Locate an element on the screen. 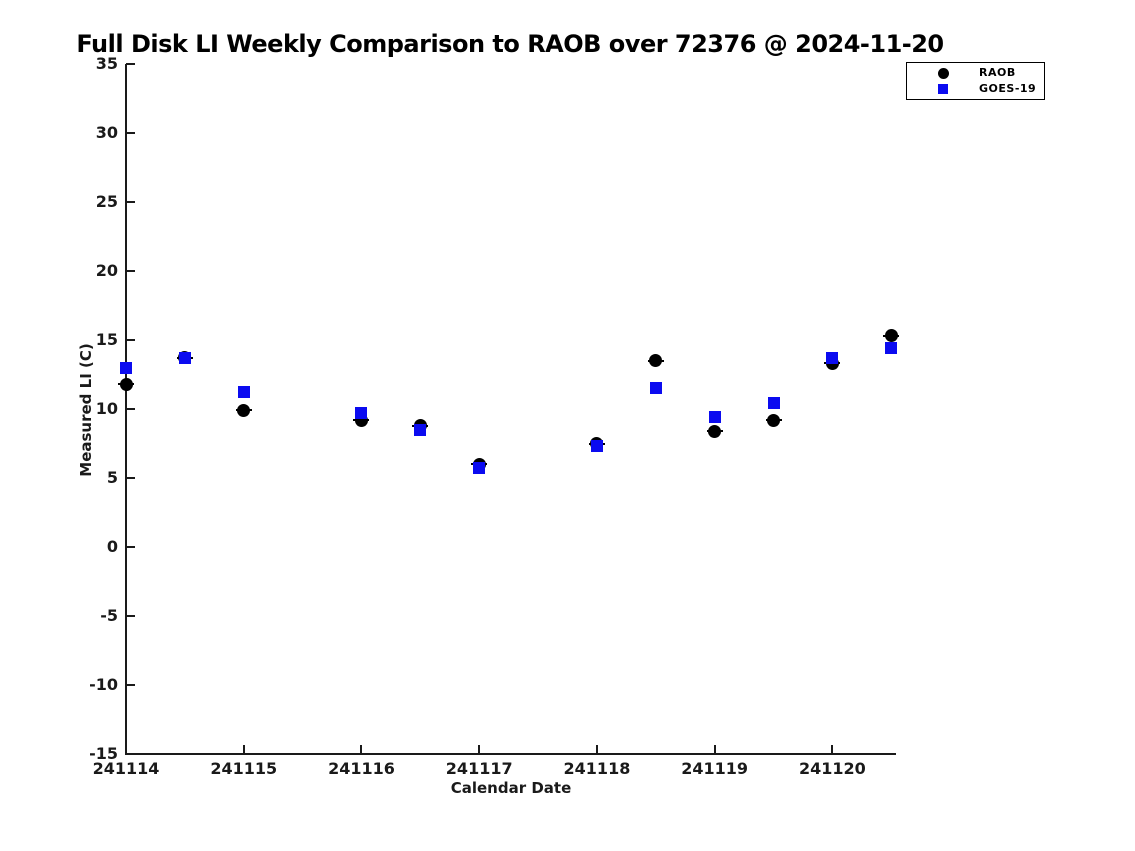 The image size is (1135, 851). x-tick-label: 241115 is located at coordinates (244, 768).